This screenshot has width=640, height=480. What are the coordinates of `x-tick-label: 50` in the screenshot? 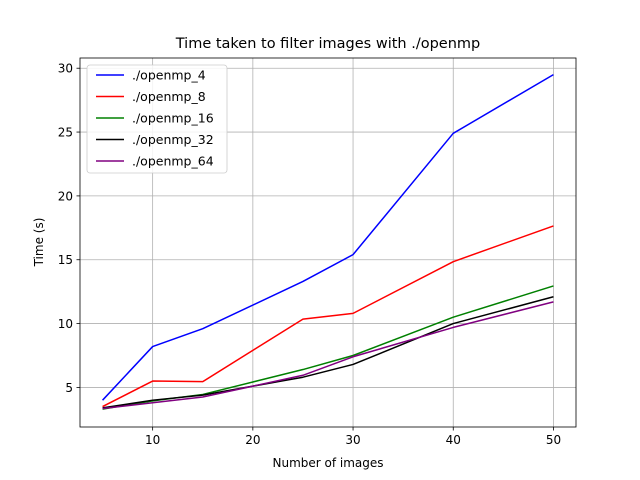 It's located at (553, 440).